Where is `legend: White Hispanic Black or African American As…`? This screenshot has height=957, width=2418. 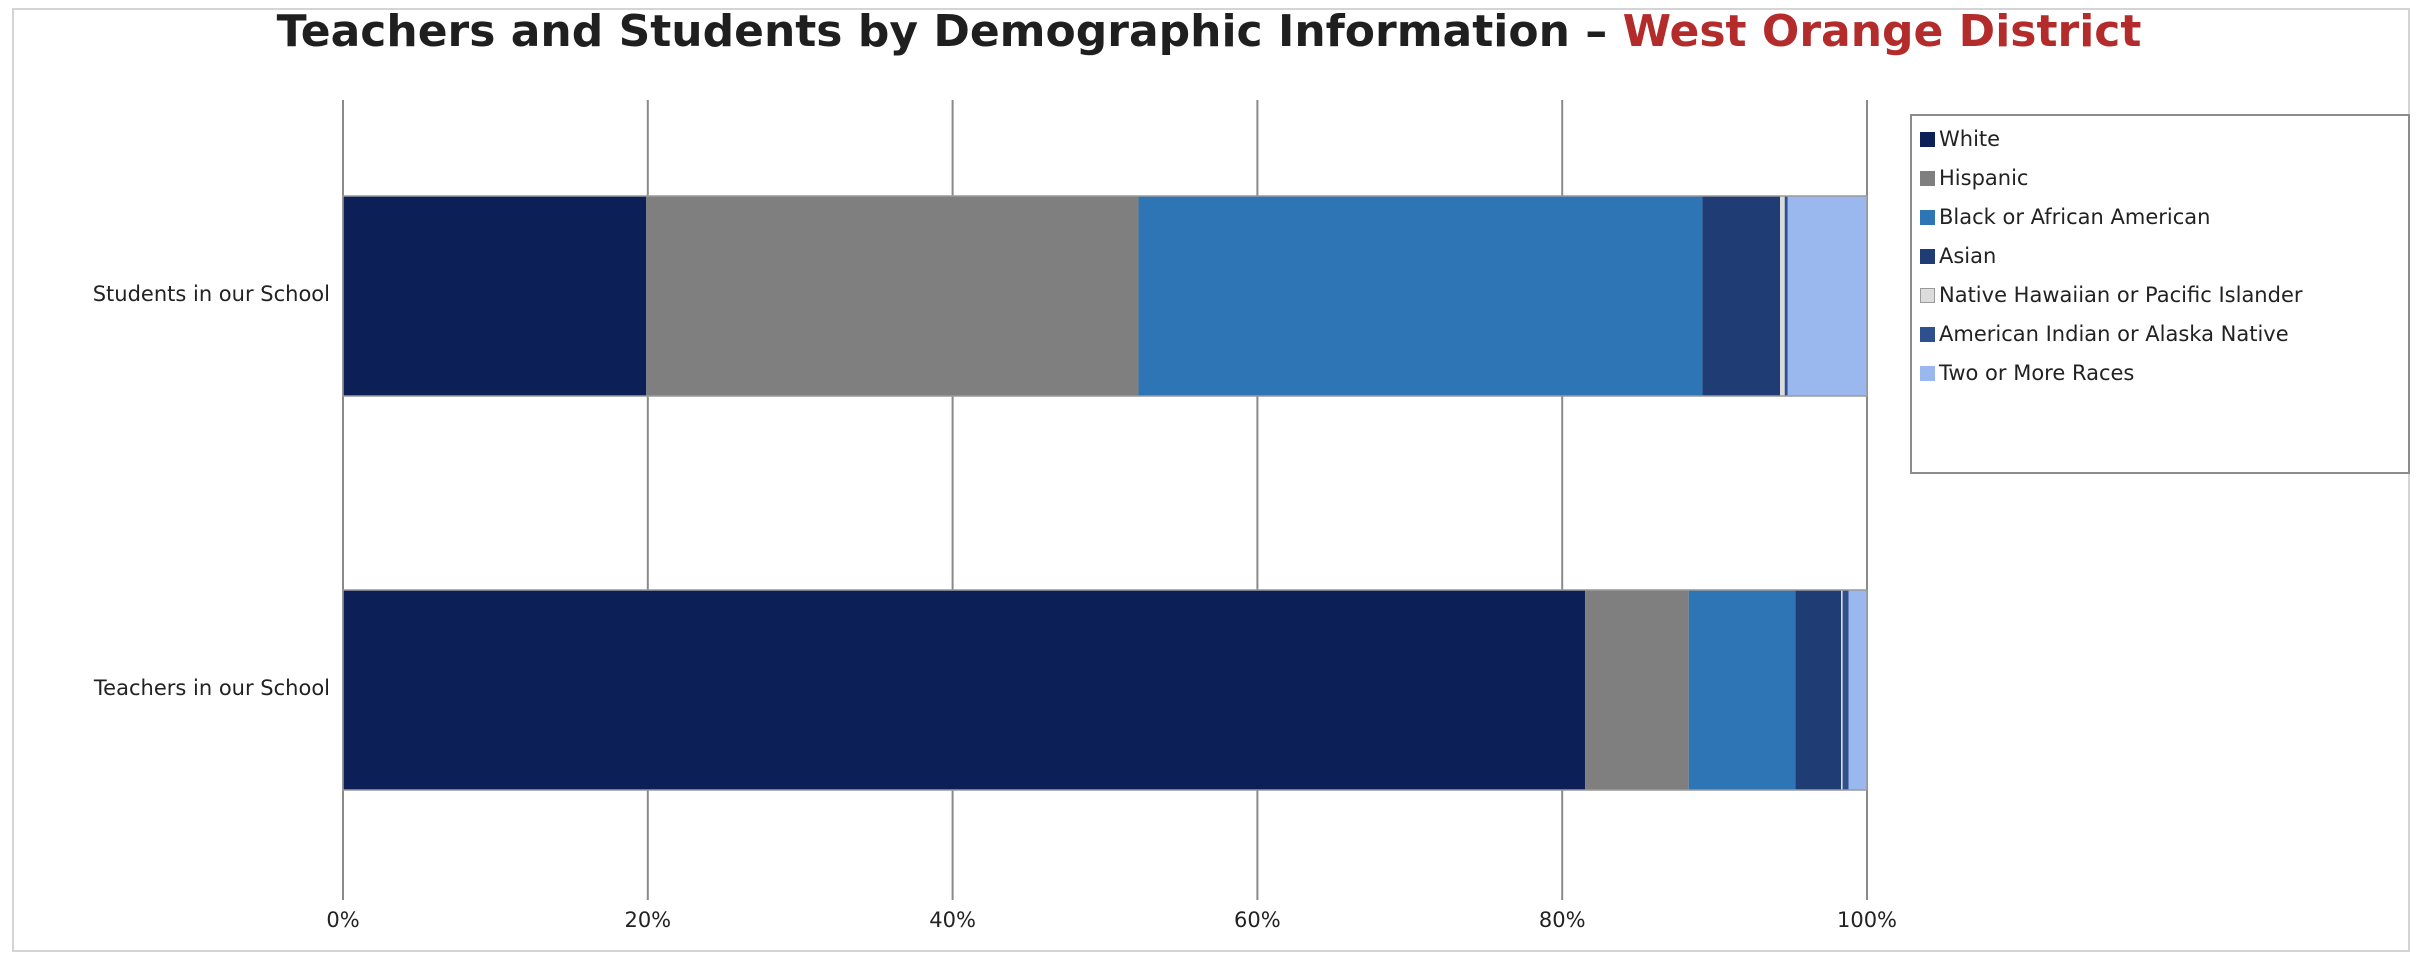
legend: White Hispanic Black or African American As… is located at coordinates (2160, 294).